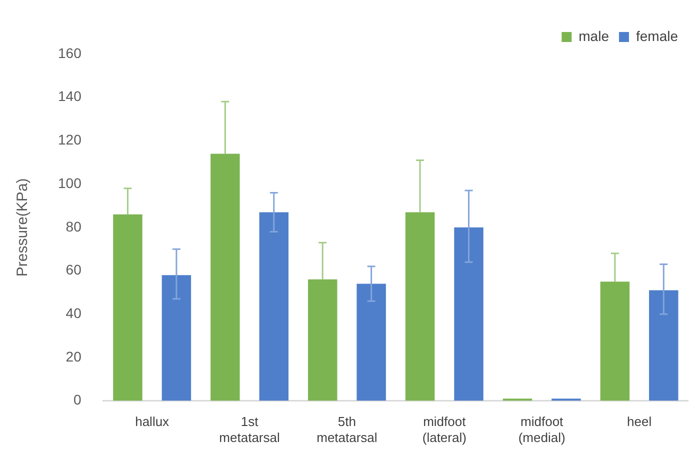 The height and width of the screenshot is (470, 696). Describe the element at coordinates (347, 429) in the screenshot. I see `x-tick-label: 5th metatarsal` at that location.